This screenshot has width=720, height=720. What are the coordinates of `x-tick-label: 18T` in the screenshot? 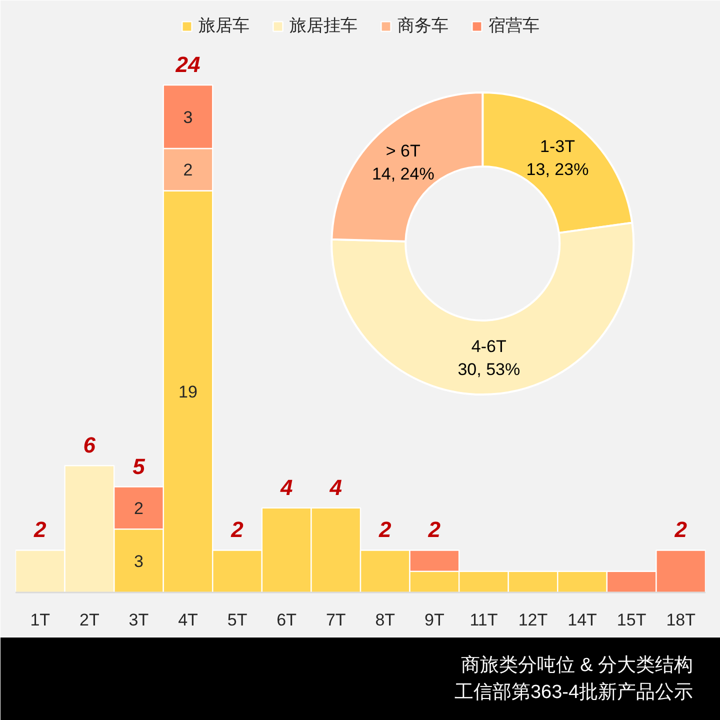 It's located at (681, 620).